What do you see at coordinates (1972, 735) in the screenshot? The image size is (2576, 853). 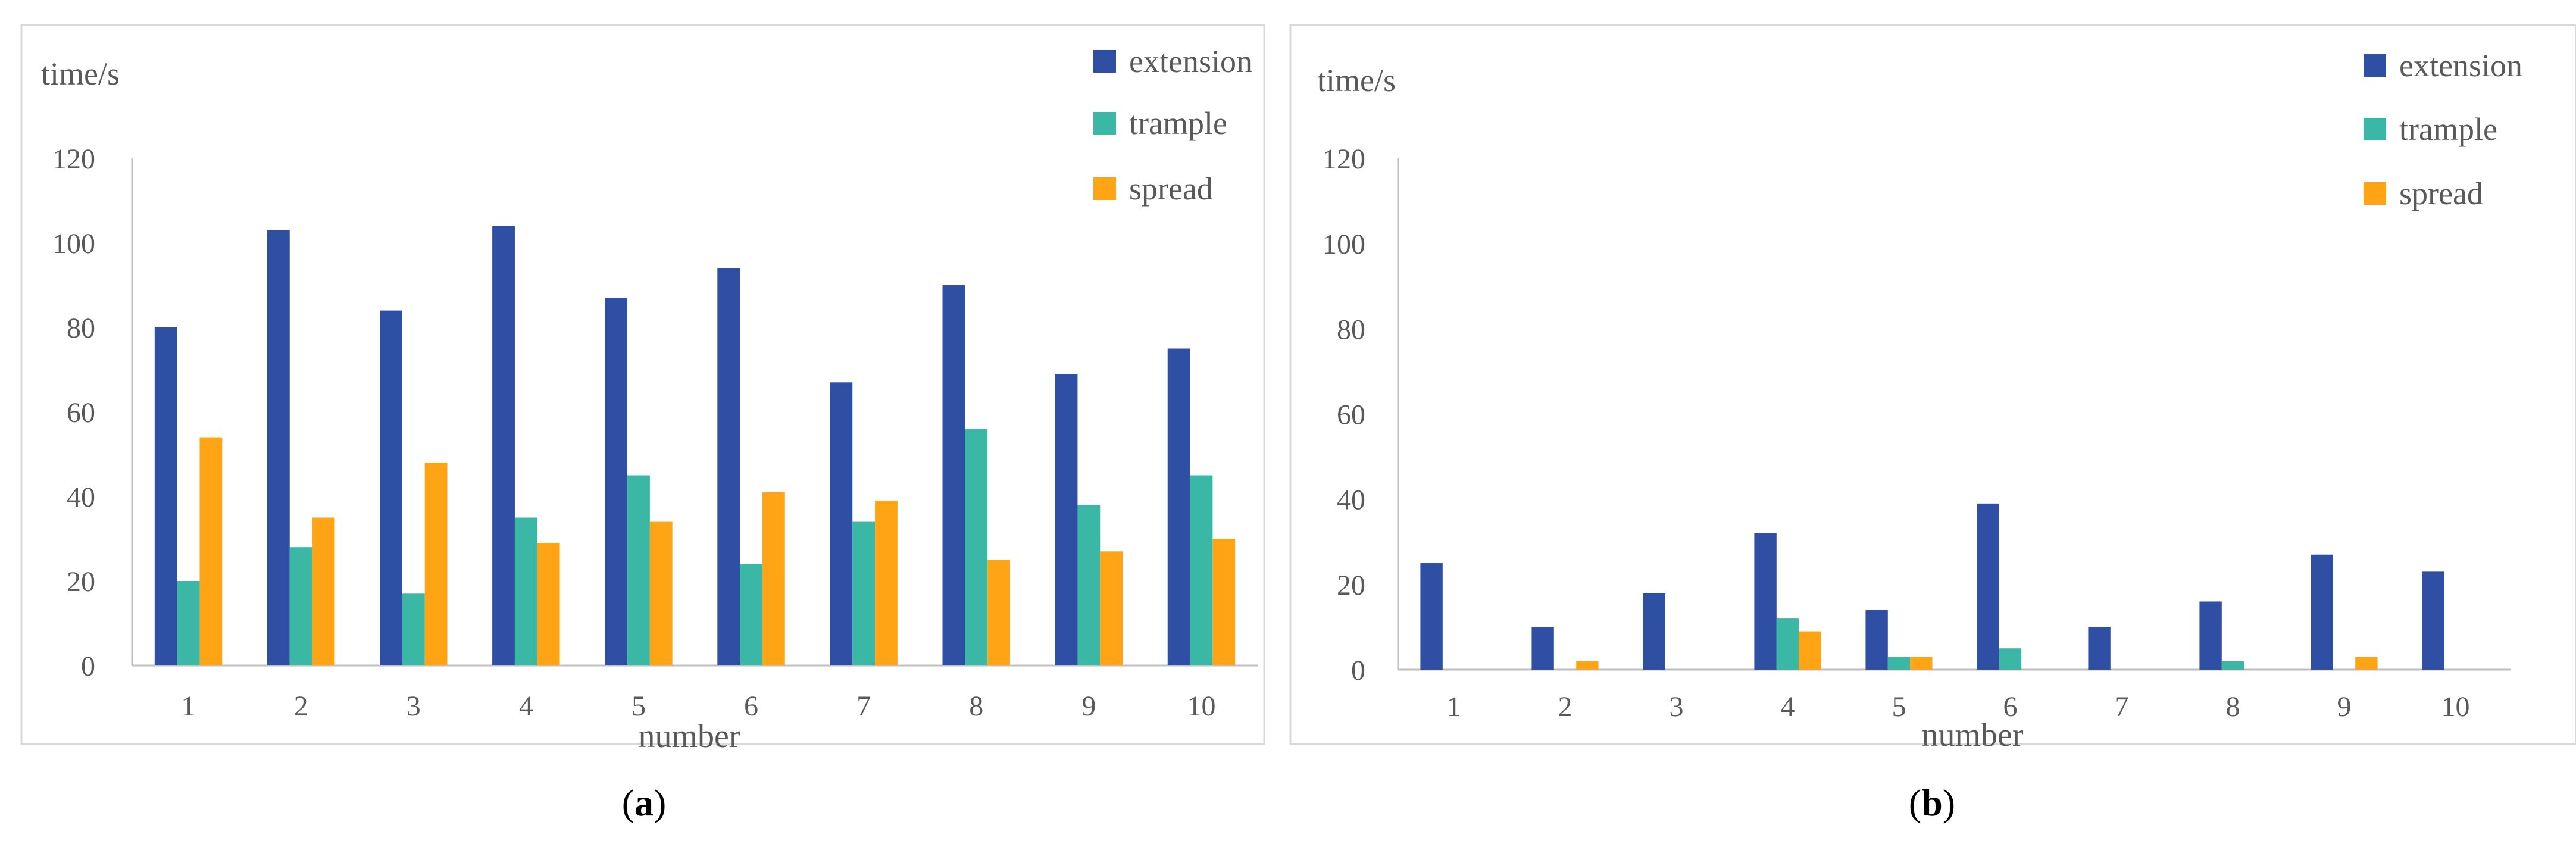 I see `chart-b-x-axis-title: number` at bounding box center [1972, 735].